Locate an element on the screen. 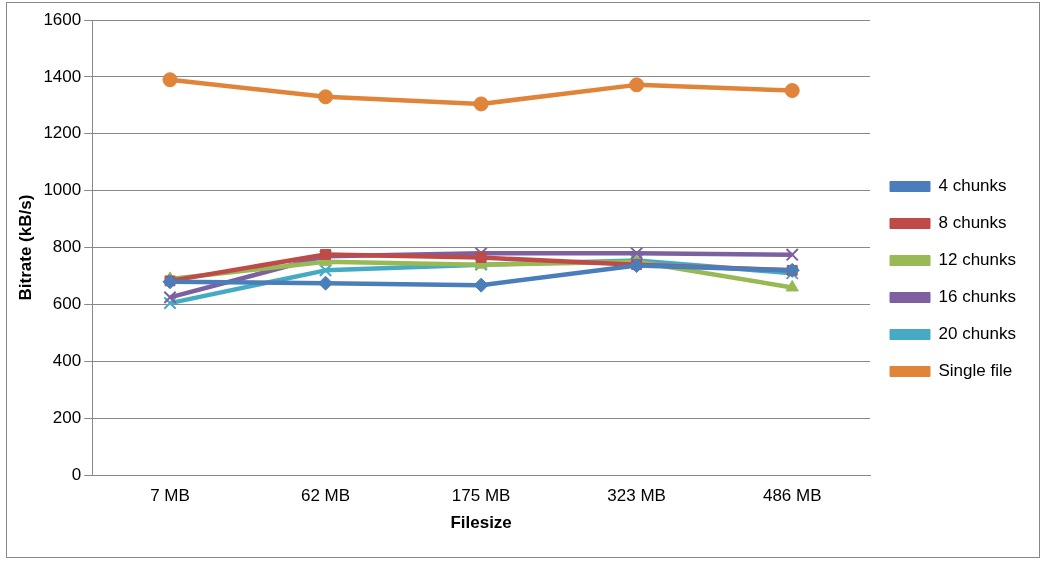 Image resolution: width=1046 pixels, height=562 pixels. x-tick-label: 7 MB is located at coordinates (170, 496).